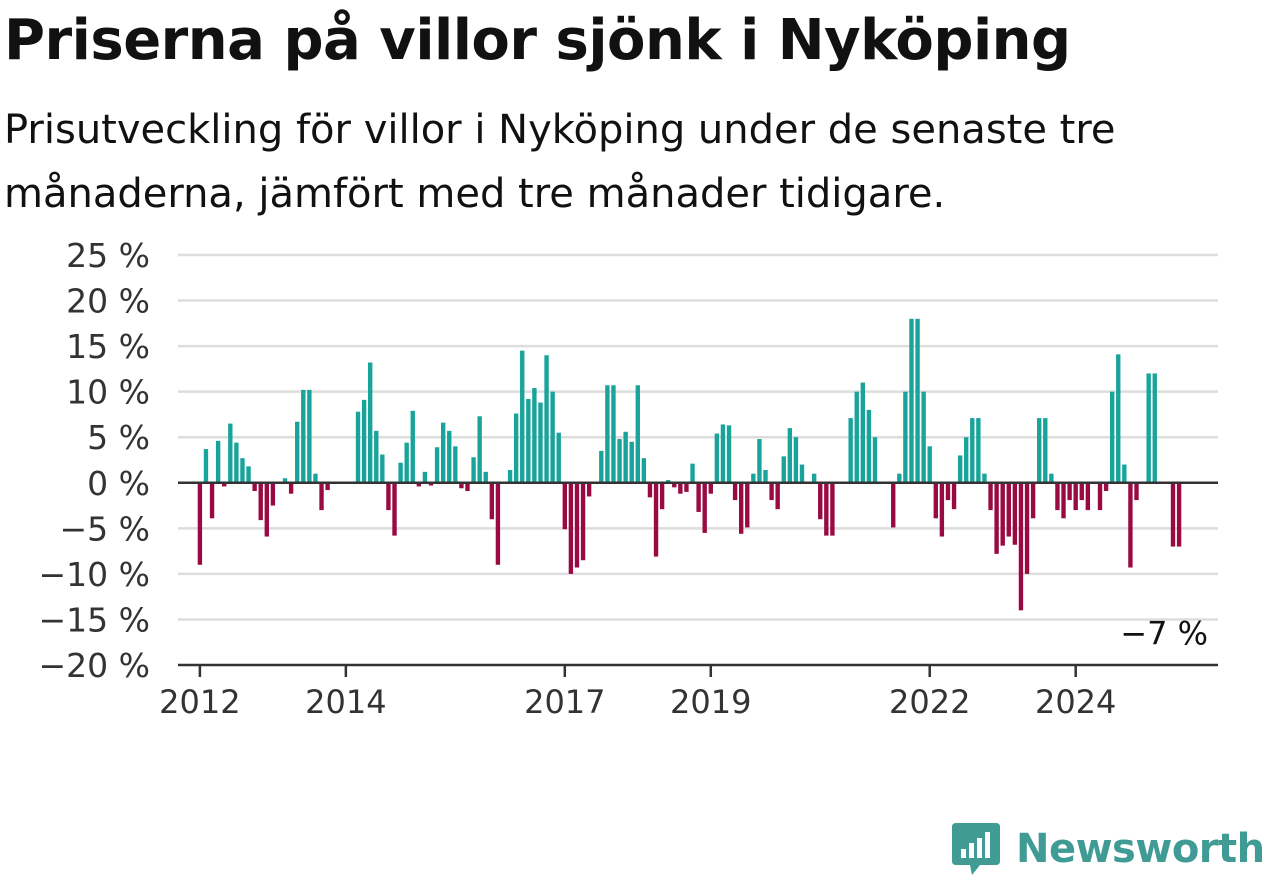 The image size is (1262, 880). What do you see at coordinates (637, 702) in the screenshot?
I see `x-axis-tick-labels: 2012 2014 2017 2019 2022 2024` at bounding box center [637, 702].